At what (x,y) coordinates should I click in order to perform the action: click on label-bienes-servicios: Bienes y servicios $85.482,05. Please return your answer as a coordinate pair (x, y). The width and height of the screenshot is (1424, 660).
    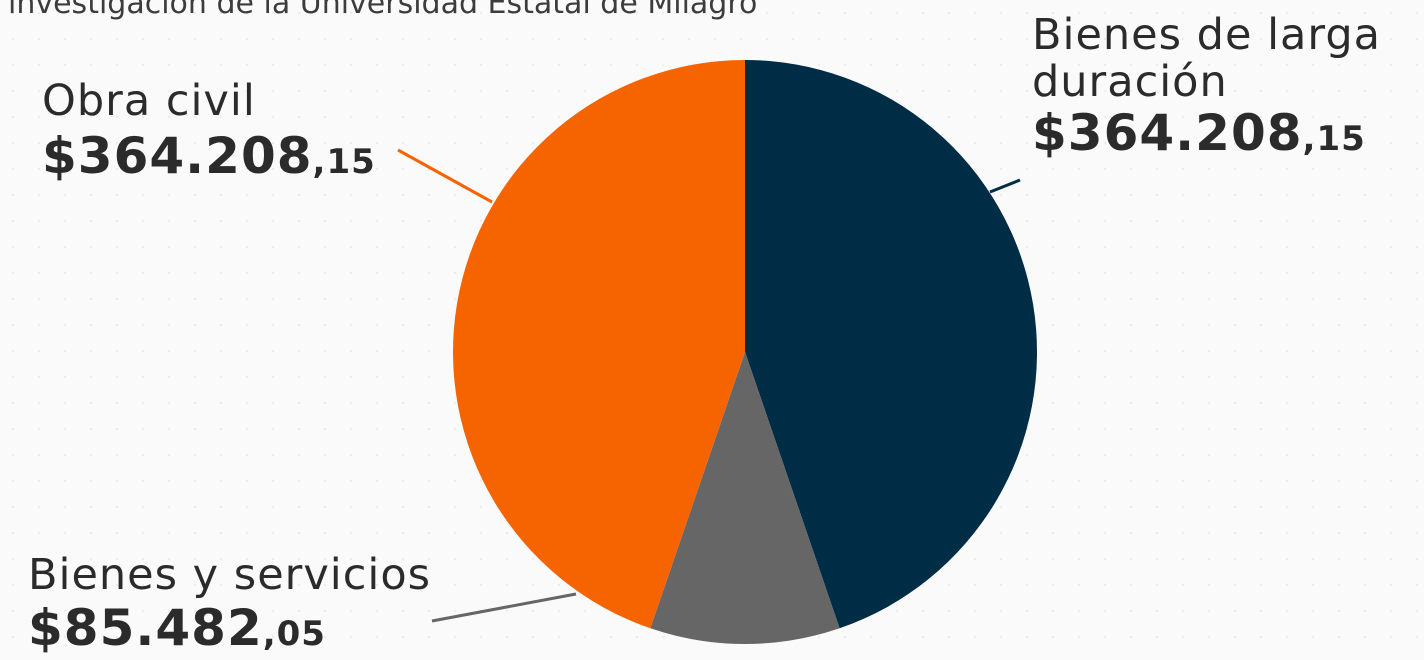
    Looking at the image, I should click on (230, 602).